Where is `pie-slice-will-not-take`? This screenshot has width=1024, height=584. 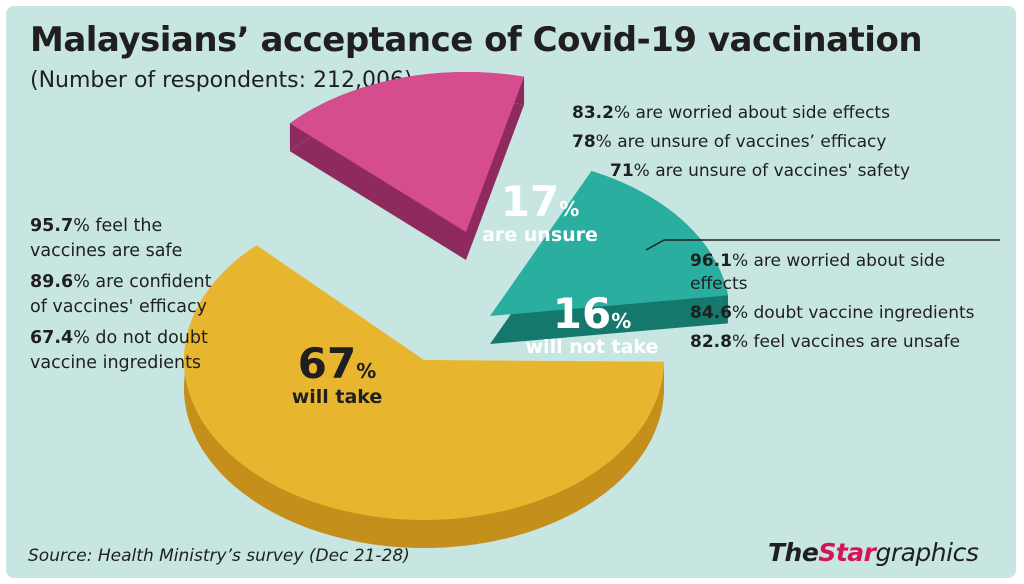 pie-slice-will-not-take is located at coordinates (609, 243).